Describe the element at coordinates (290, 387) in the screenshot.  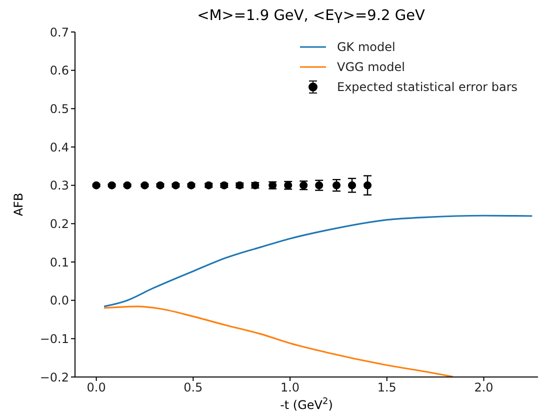
I see `x-tick-label: 1.0` at that location.